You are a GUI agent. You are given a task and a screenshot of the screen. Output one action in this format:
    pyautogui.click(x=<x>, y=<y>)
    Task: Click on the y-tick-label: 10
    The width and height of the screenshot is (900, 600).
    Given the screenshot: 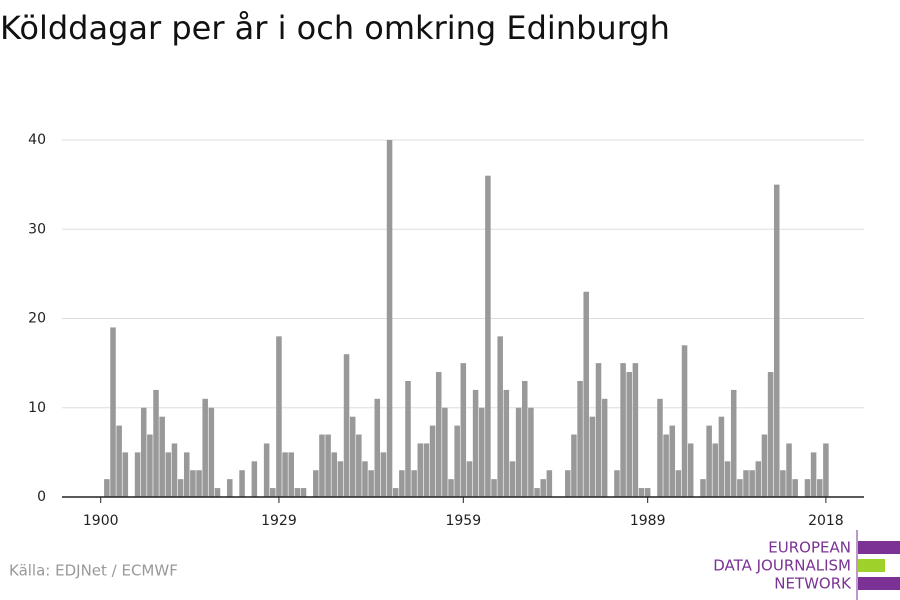 What is the action you would take?
    pyautogui.click(x=37, y=408)
    